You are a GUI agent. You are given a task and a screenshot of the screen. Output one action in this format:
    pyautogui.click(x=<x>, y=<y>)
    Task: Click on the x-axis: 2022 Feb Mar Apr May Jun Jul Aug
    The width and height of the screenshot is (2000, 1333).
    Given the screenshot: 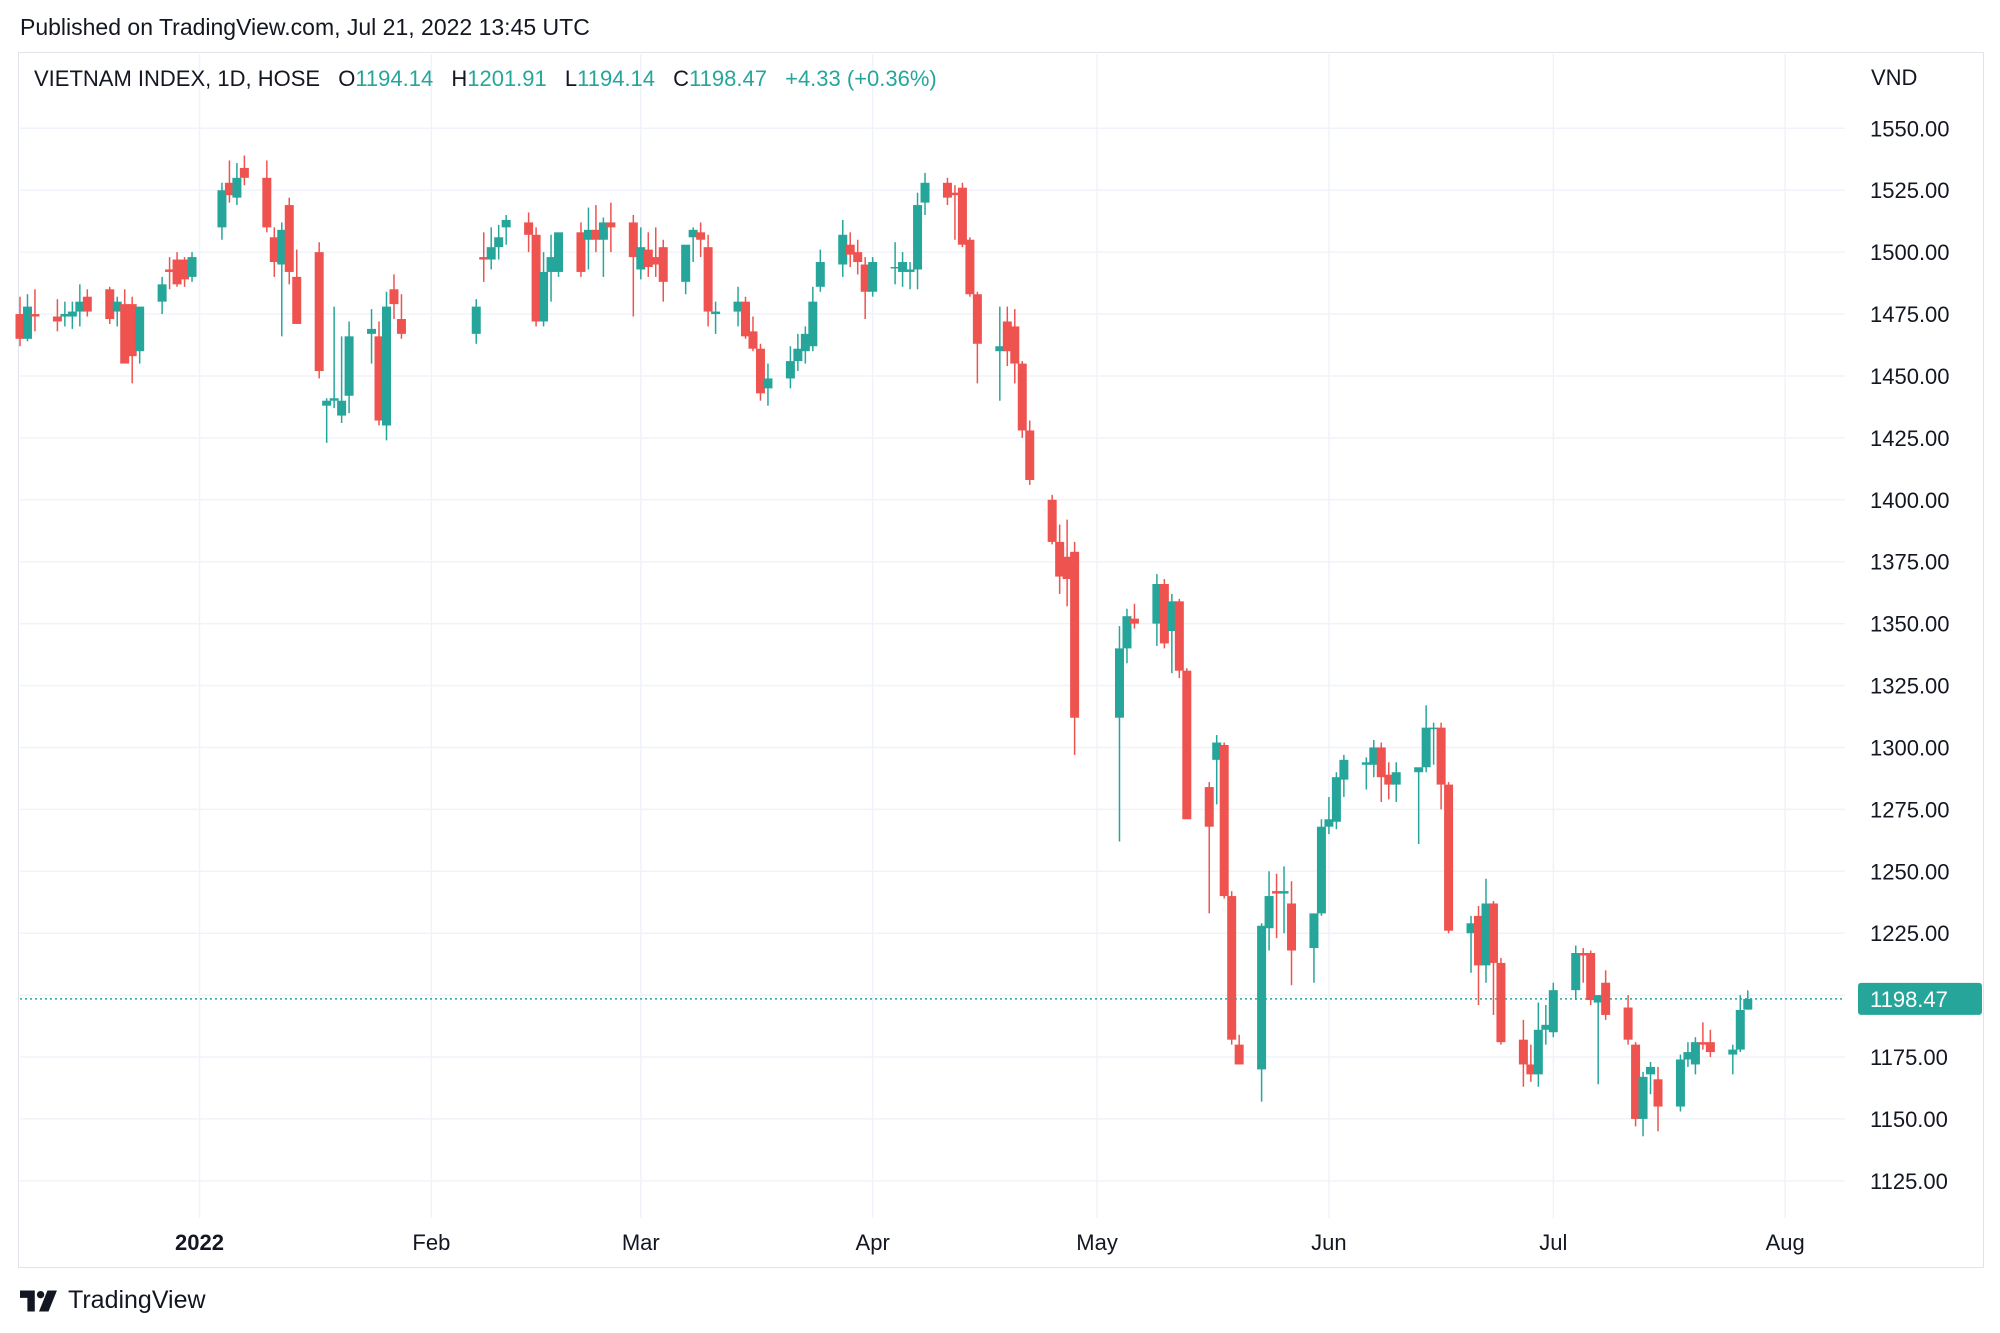 What is the action you would take?
    pyautogui.click(x=990, y=1242)
    